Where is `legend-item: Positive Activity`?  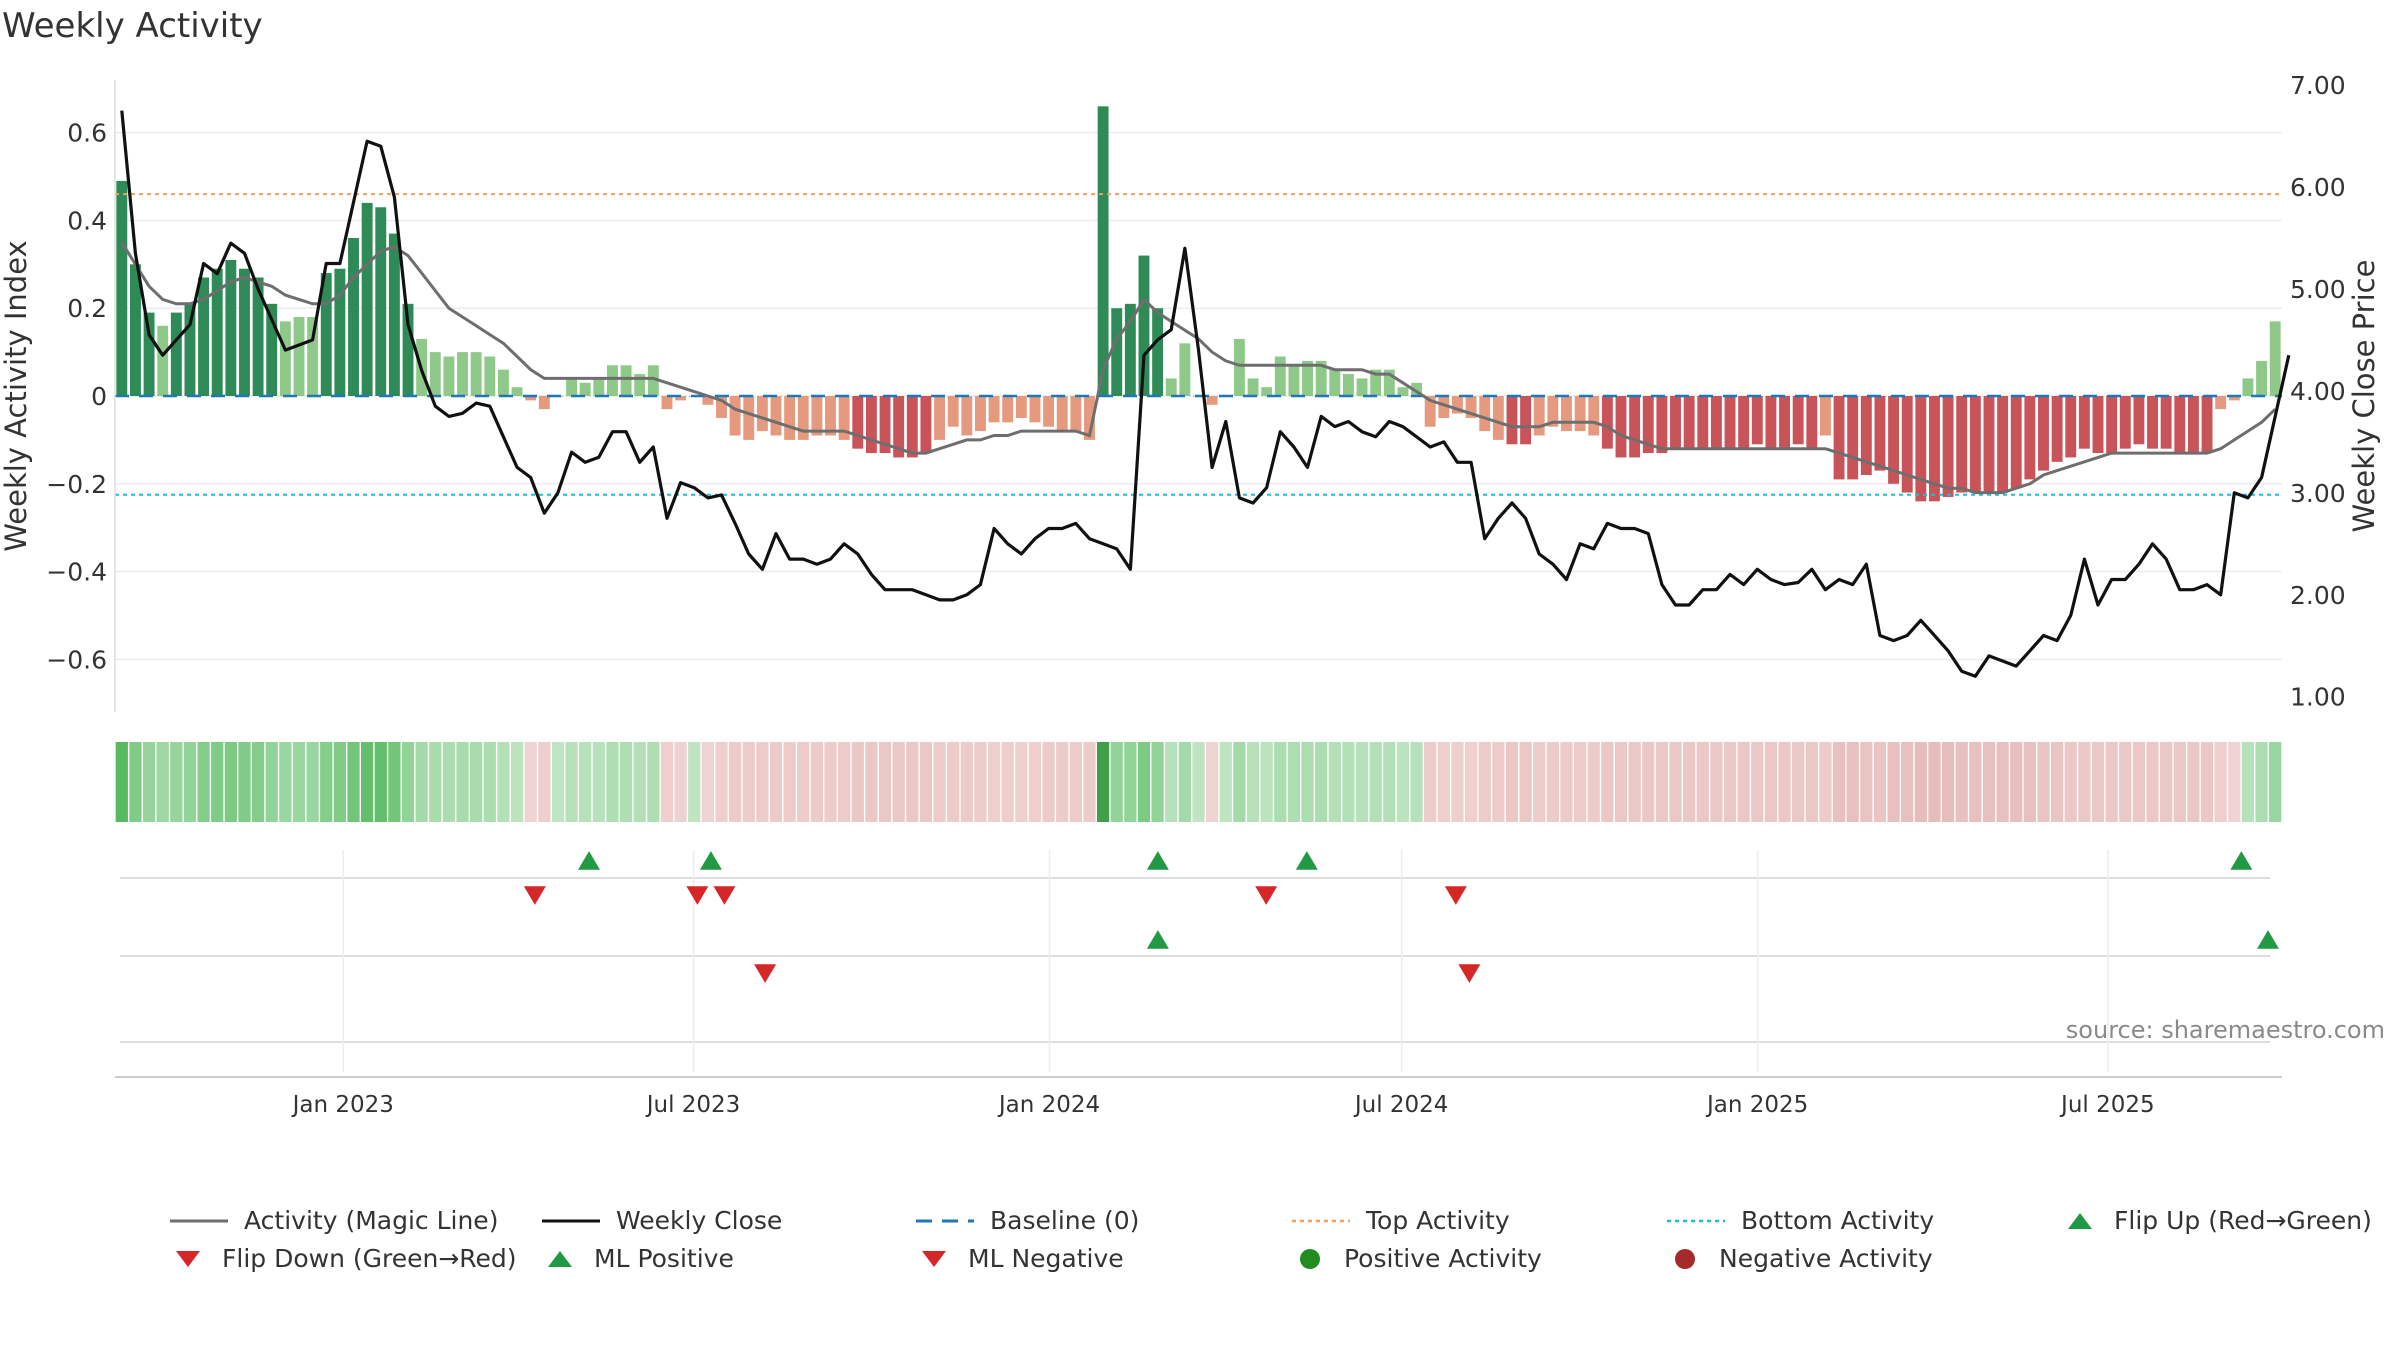
legend-item: Positive Activity is located at coordinates (1416, 1258).